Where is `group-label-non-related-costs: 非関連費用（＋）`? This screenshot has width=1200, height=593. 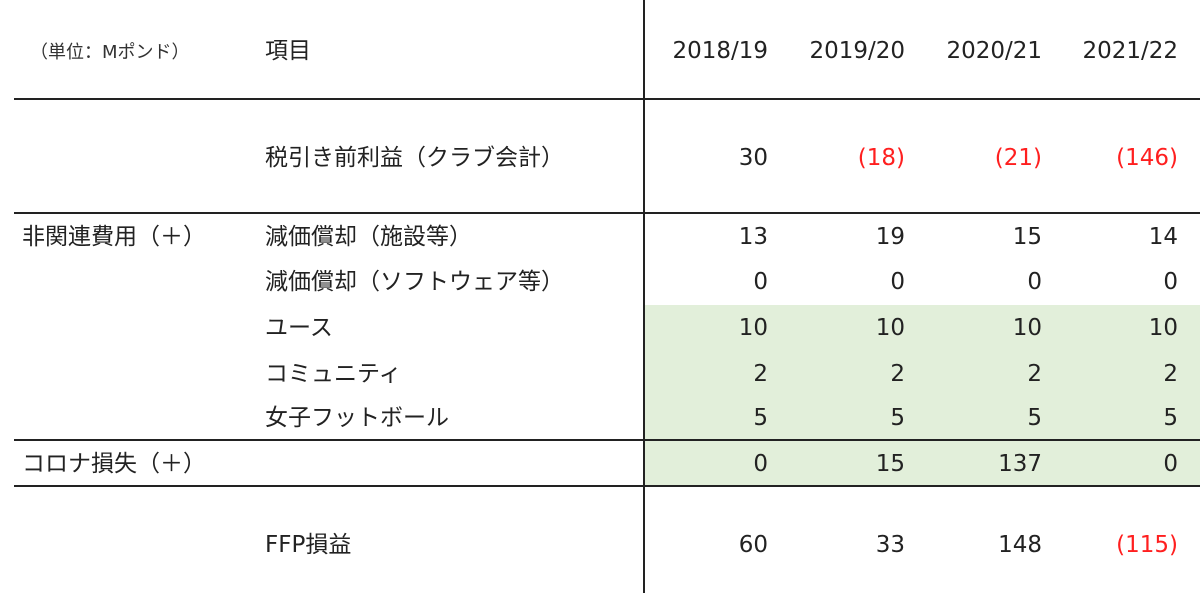
group-label-non-related-costs: 非関連費用（＋） is located at coordinates (114, 237).